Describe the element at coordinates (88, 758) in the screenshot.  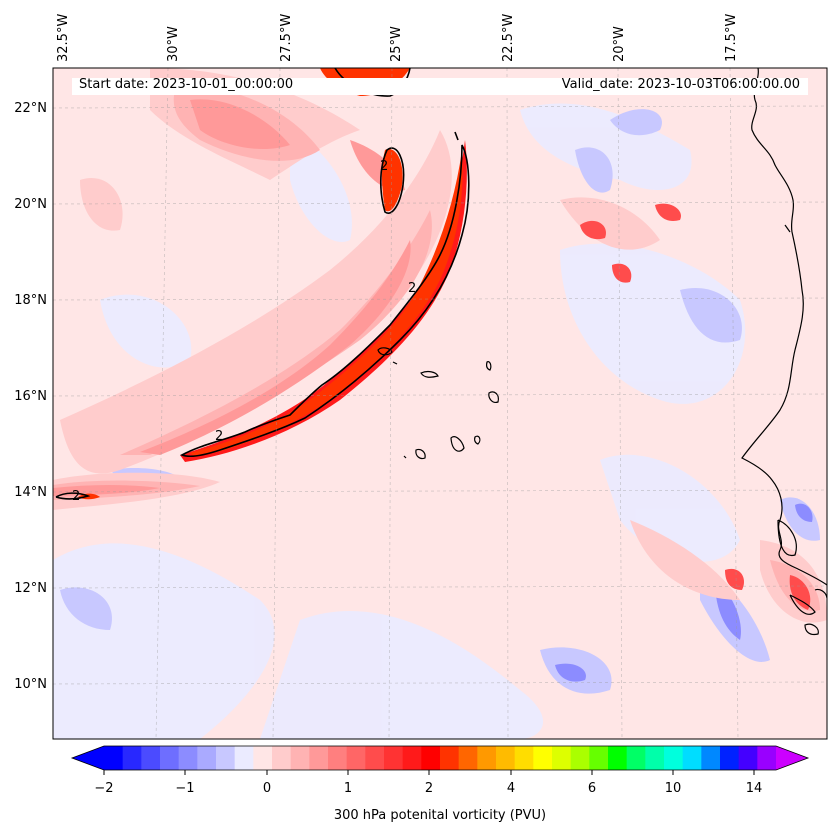
I see `colorbar-extend-min` at that location.